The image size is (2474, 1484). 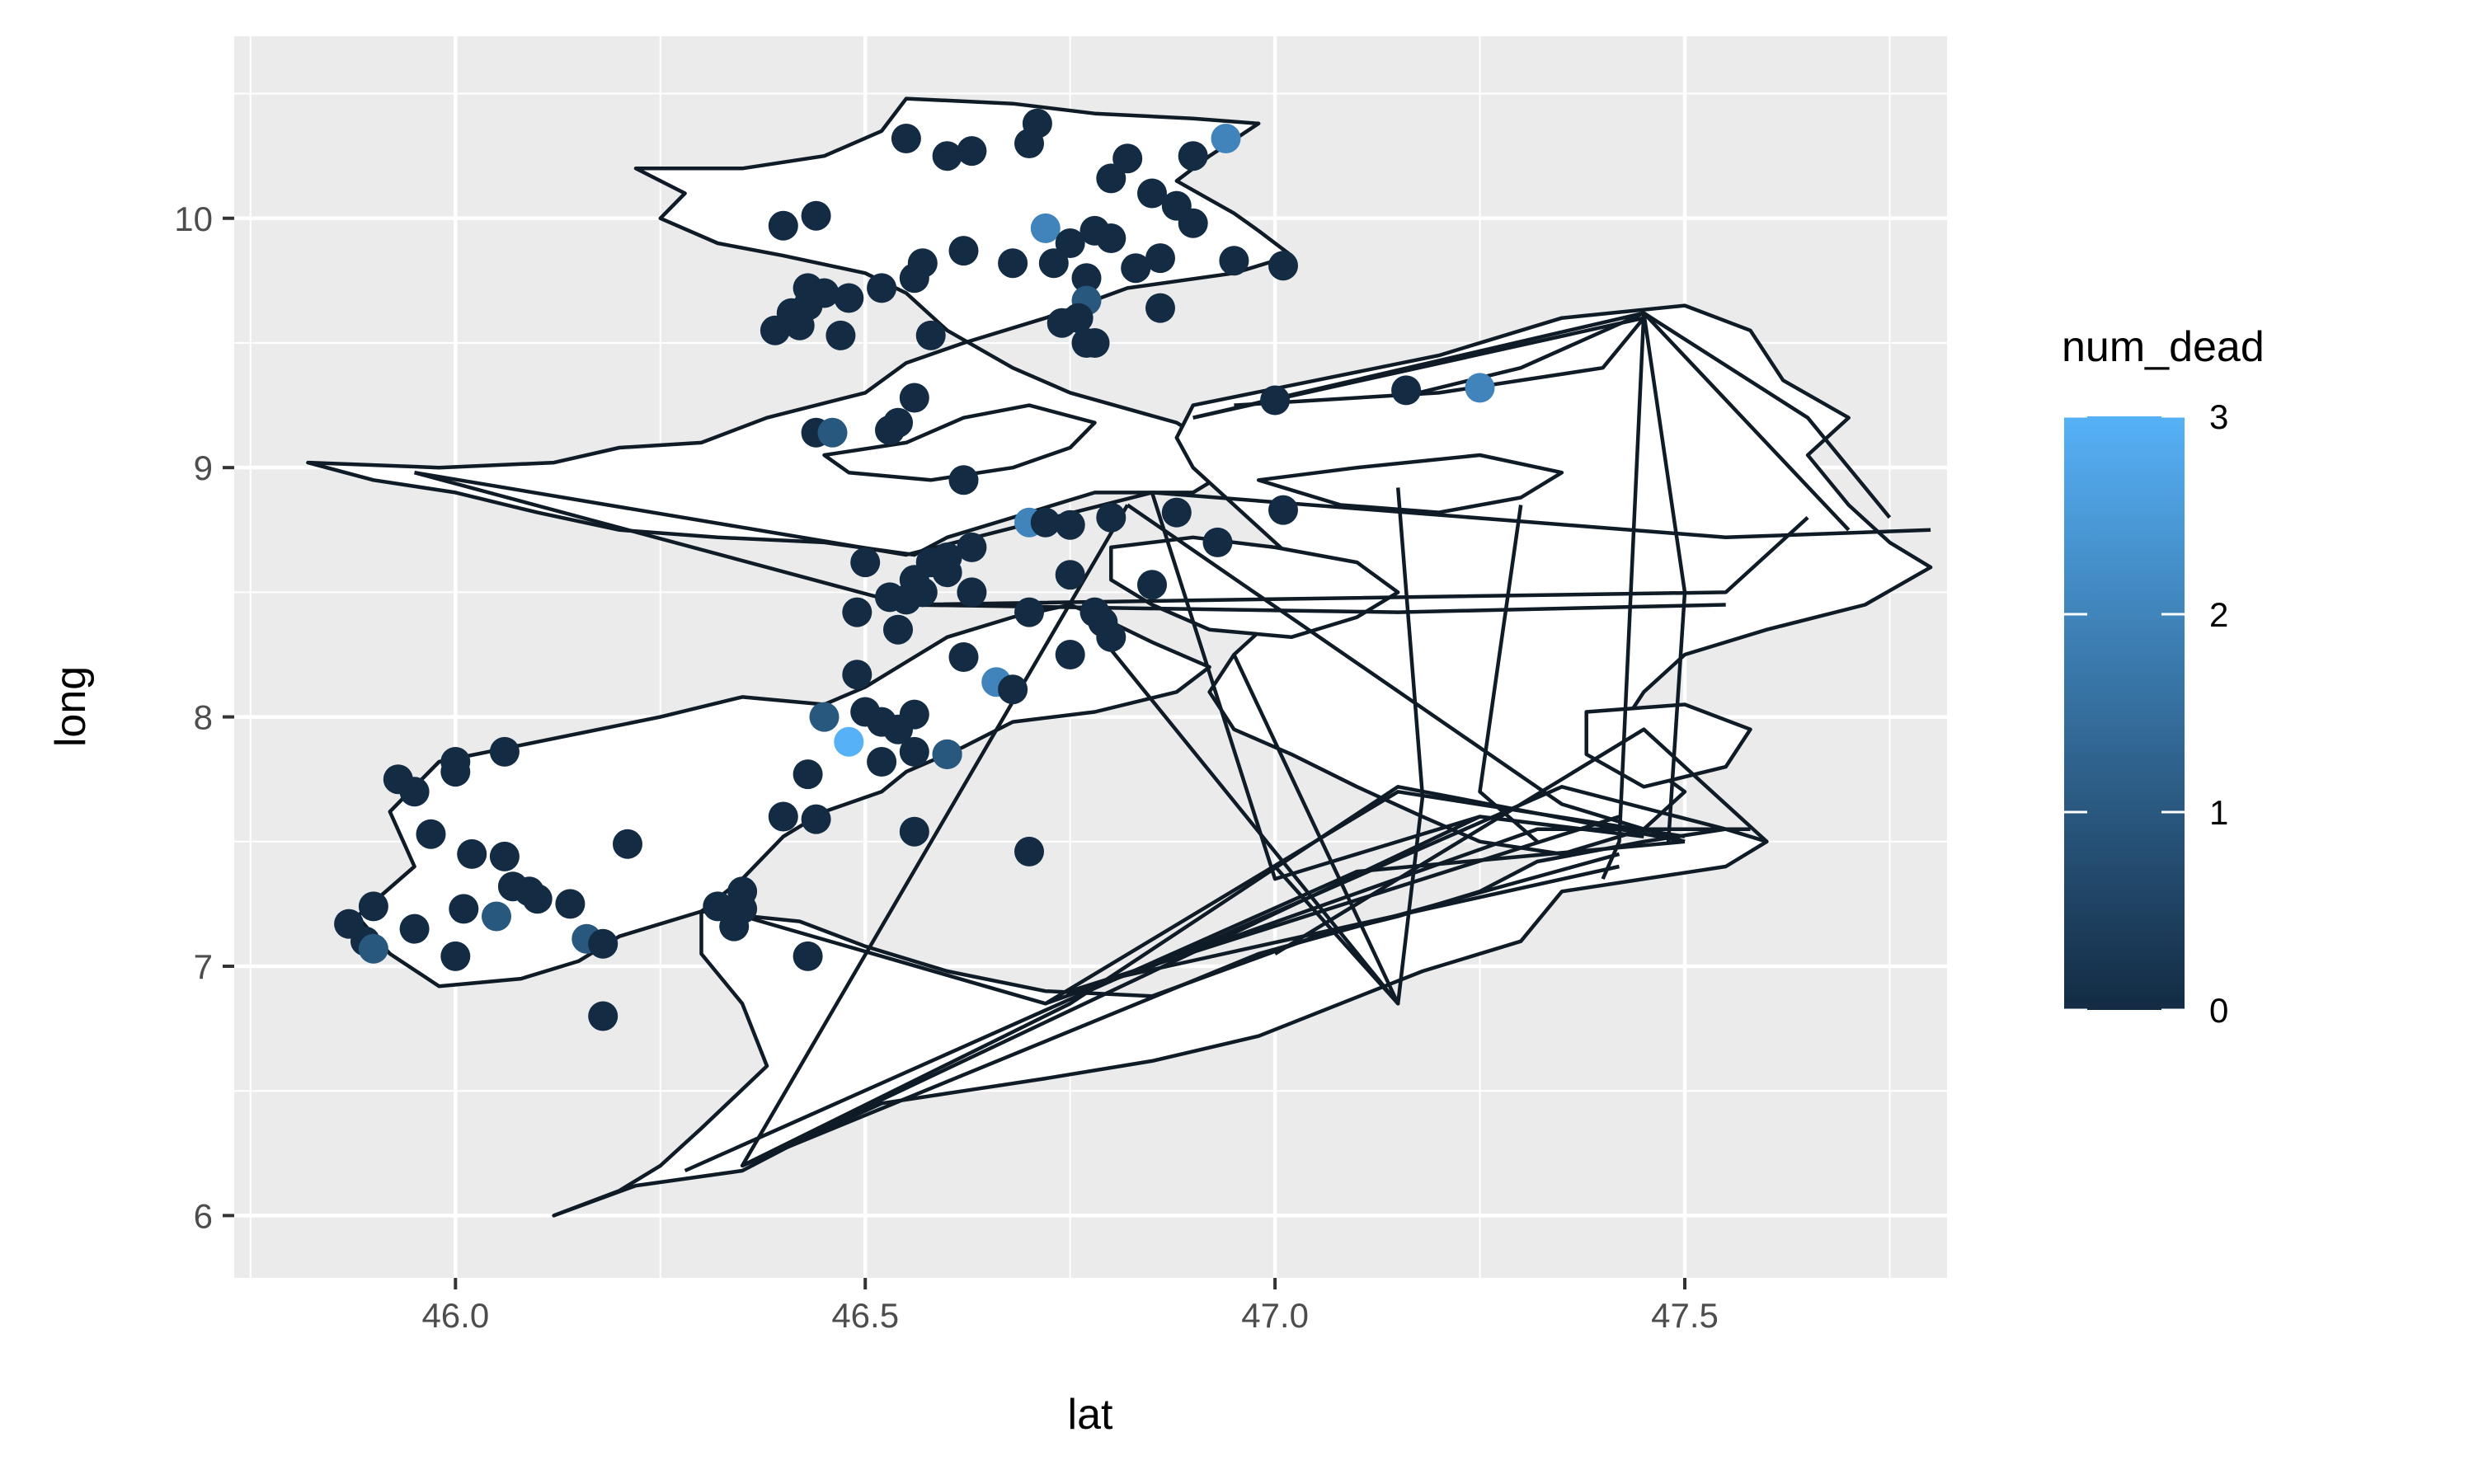 What do you see at coordinates (1070, 1306) in the screenshot?
I see `x-axis: 46.0 46.5 47.0 47.5` at bounding box center [1070, 1306].